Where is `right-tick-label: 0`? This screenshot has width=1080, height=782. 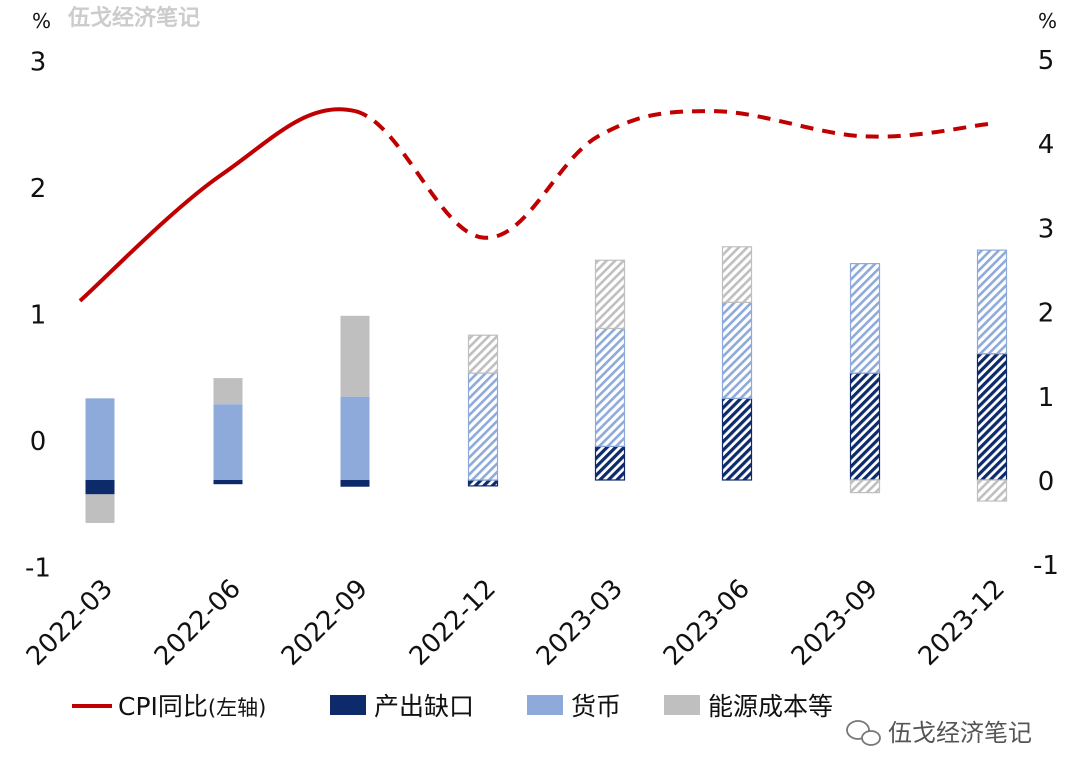 right-tick-label: 0 is located at coordinates (1046, 482).